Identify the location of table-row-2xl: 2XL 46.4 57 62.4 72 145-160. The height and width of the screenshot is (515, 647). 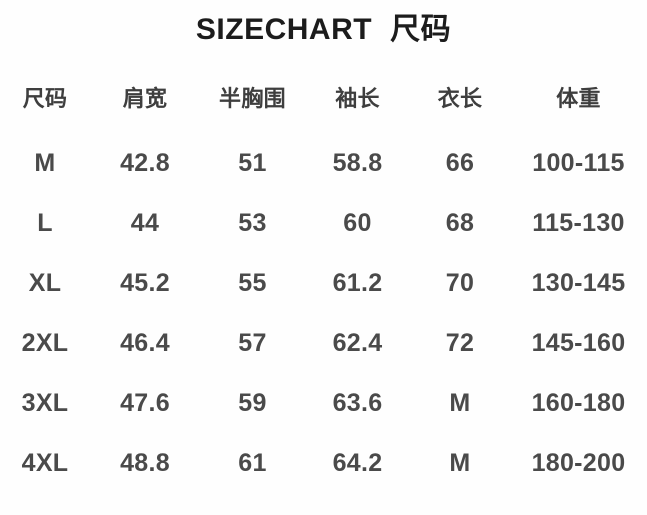
(323, 343).